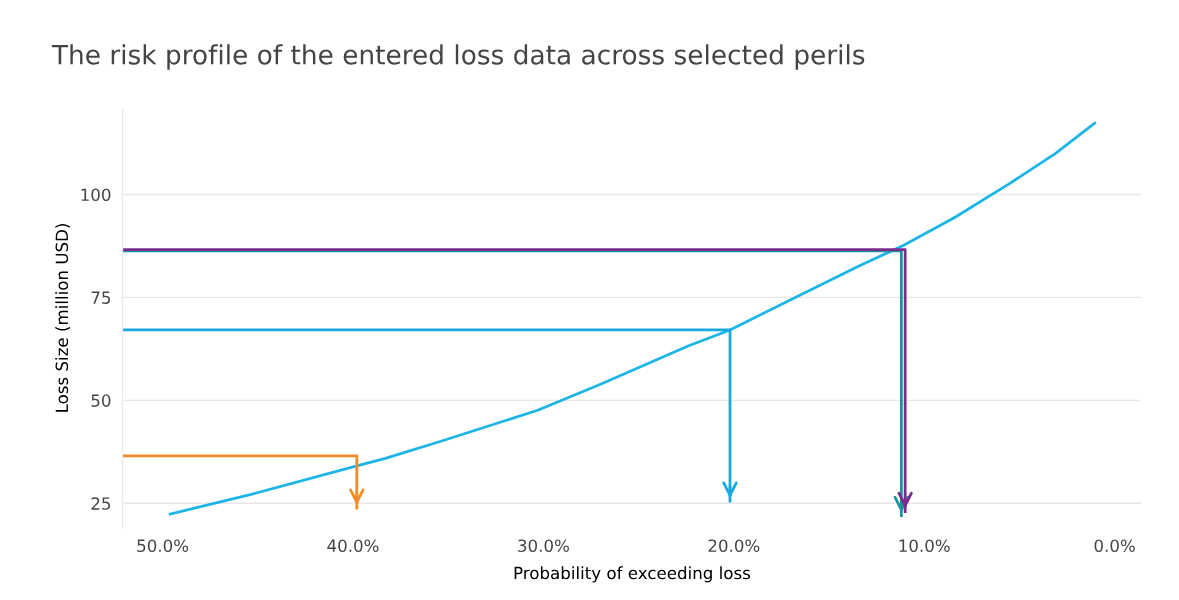 The image size is (1179, 600). I want to click on x-tick-label: 20.0%, so click(734, 546).